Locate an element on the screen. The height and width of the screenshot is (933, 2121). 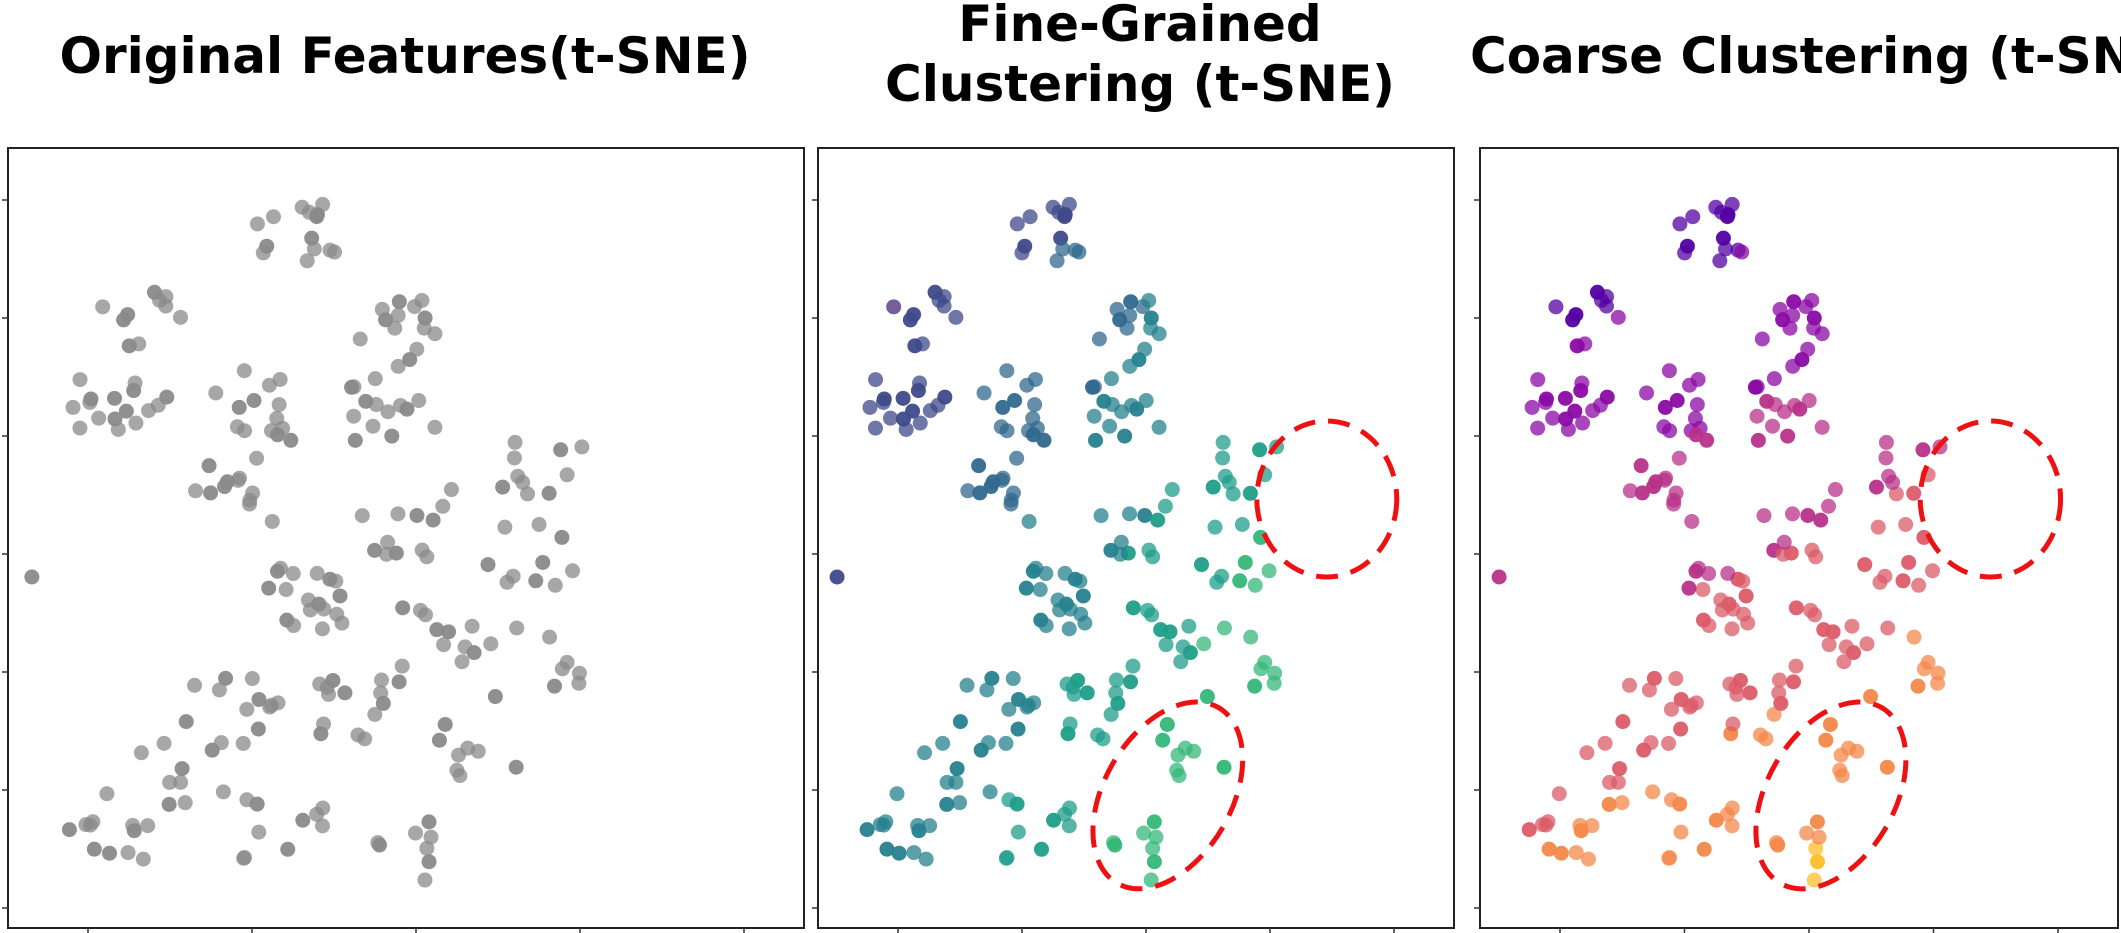
highlight-circle is located at coordinates (1327, 499).